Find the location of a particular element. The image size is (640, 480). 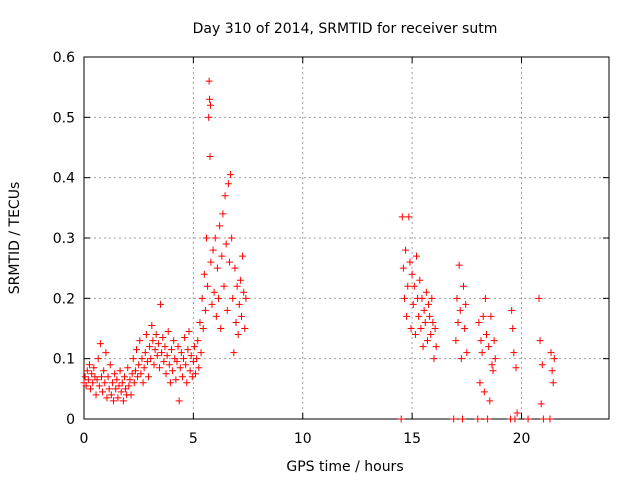

y-tick-label: 0.6 is located at coordinates (64, 58).